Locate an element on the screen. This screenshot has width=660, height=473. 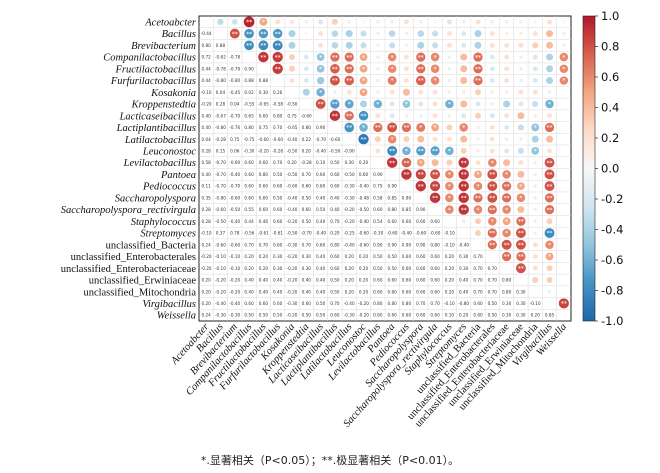
correlation-value: 0.15 is located at coordinates (221, 151).